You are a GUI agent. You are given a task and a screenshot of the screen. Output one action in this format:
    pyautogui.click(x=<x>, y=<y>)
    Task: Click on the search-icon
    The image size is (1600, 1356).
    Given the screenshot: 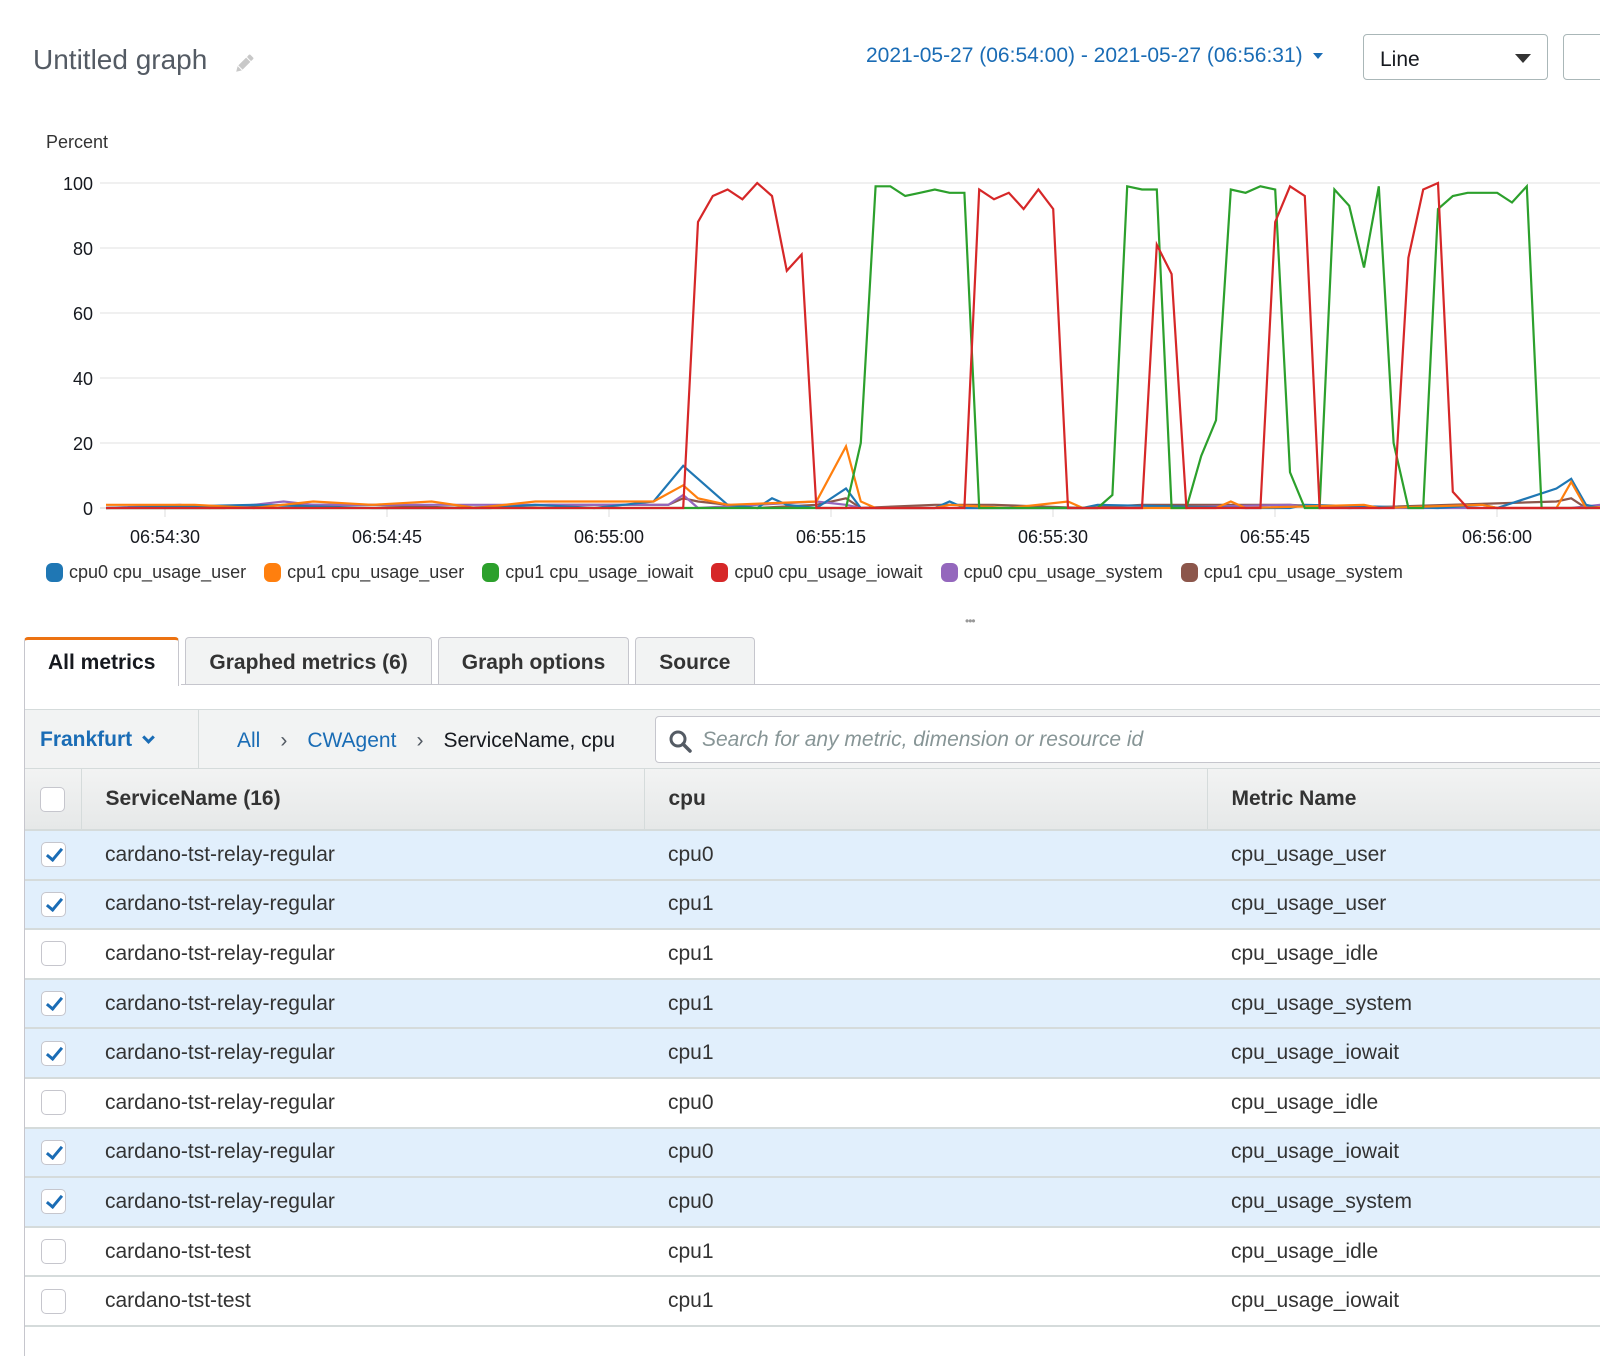 What is the action you would take?
    pyautogui.click(x=680, y=741)
    